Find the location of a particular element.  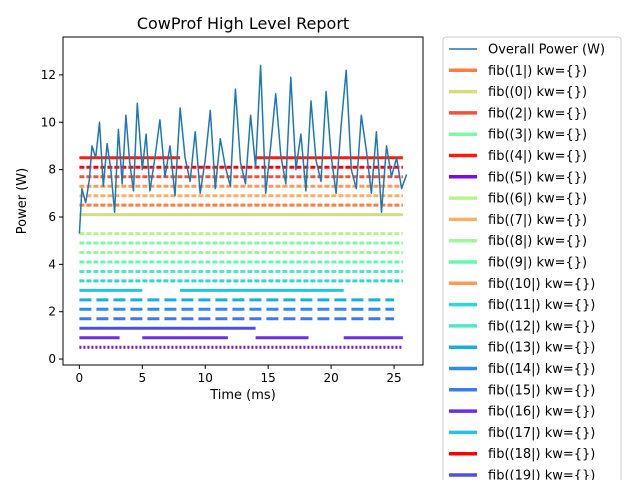

y-tick-label-1: 2 is located at coordinates (52, 312).